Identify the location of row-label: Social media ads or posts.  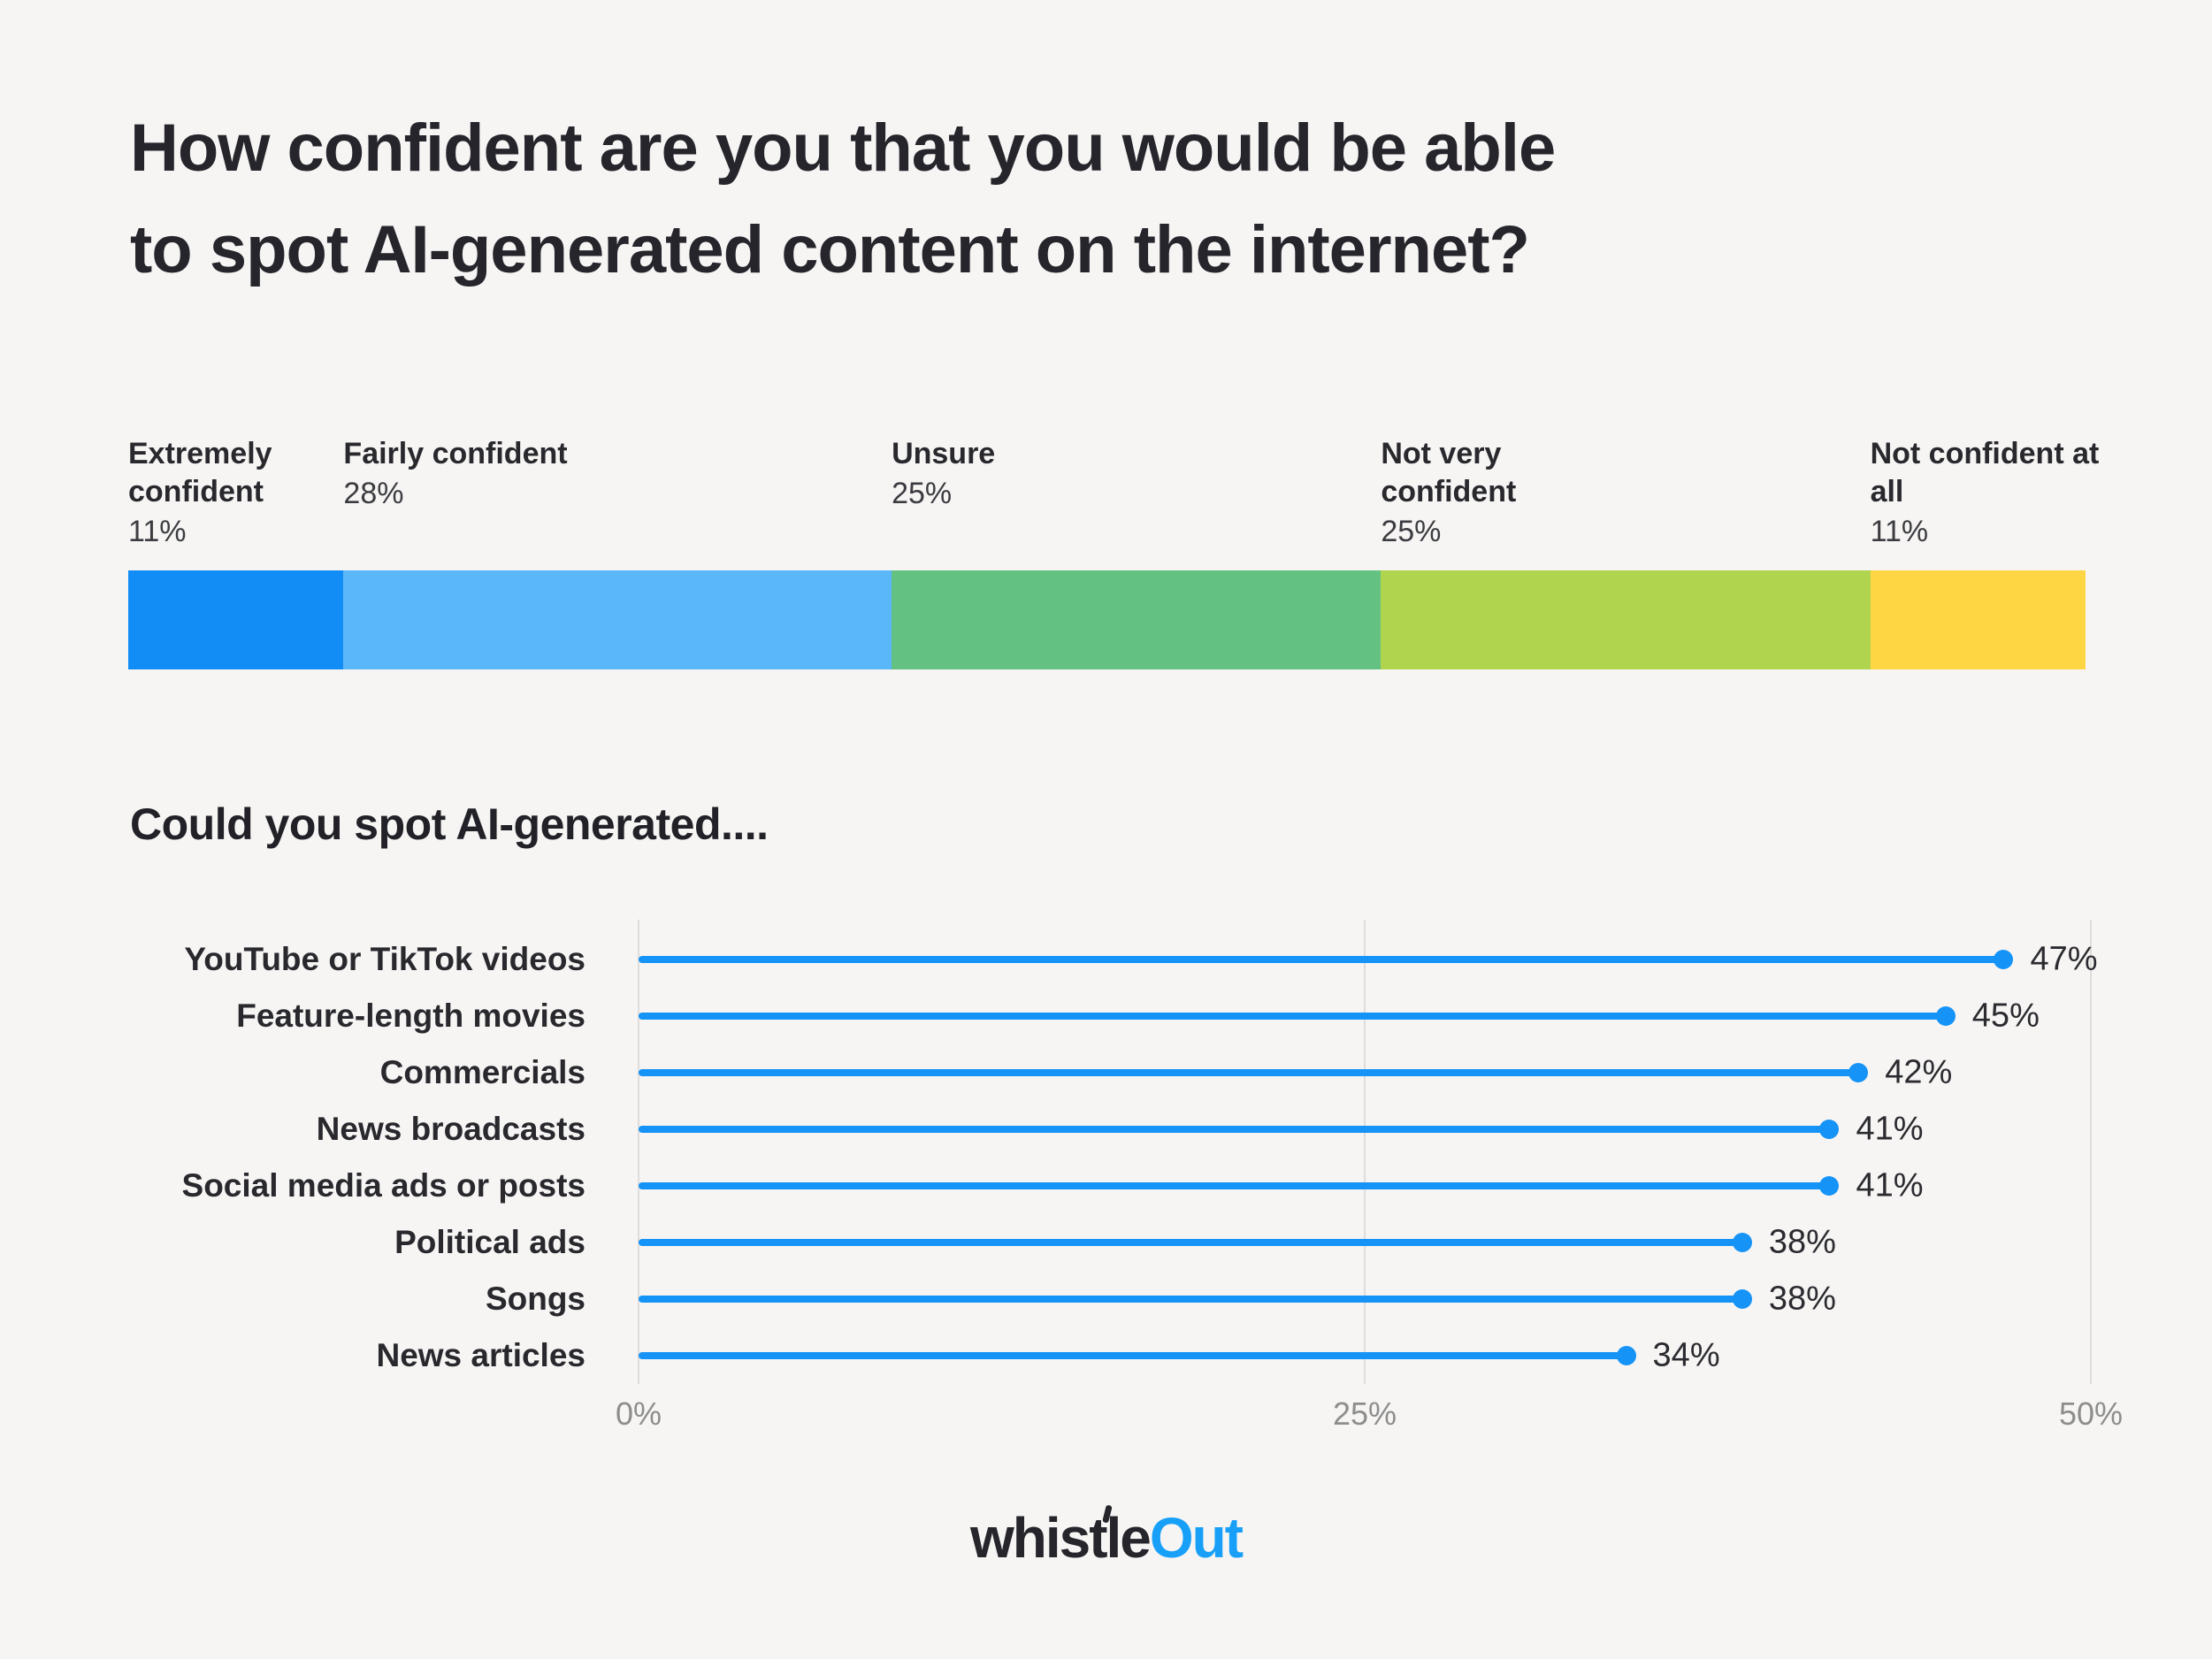
(383, 1185).